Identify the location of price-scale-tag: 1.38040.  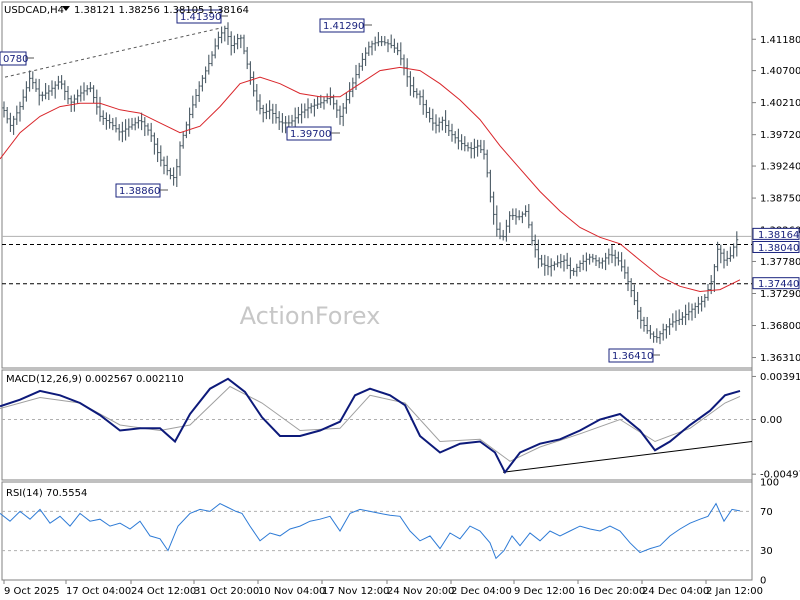
(776, 247).